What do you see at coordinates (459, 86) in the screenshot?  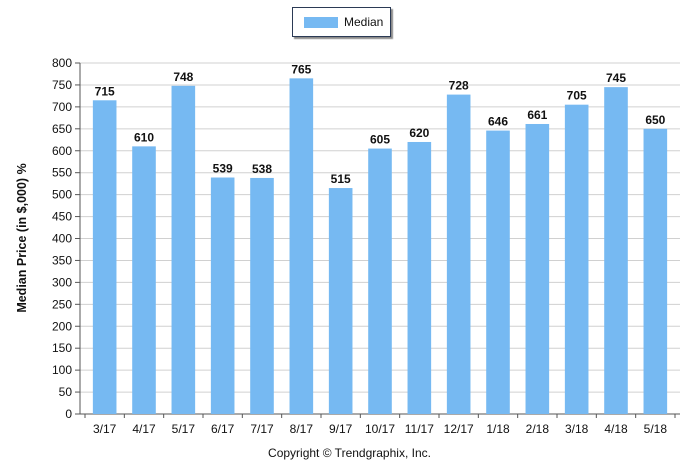 I see `data-label: 728` at bounding box center [459, 86].